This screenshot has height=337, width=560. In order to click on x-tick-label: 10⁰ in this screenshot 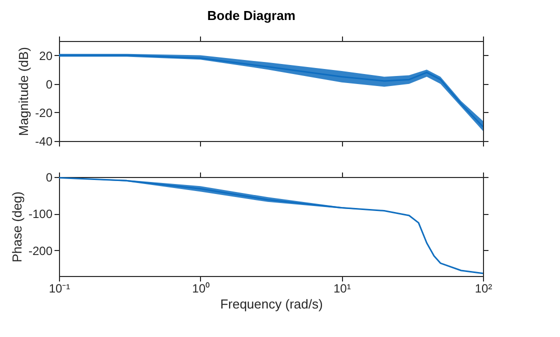, I will do `click(201, 289)`.